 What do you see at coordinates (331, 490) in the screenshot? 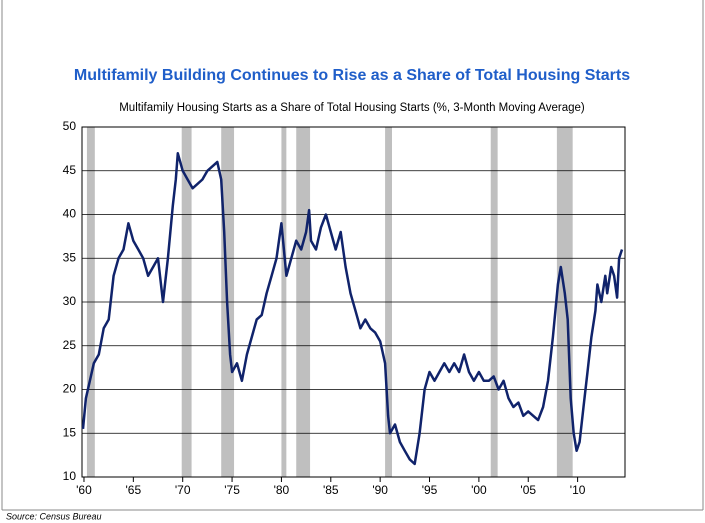
I see `x-tick-label: '85` at bounding box center [331, 490].